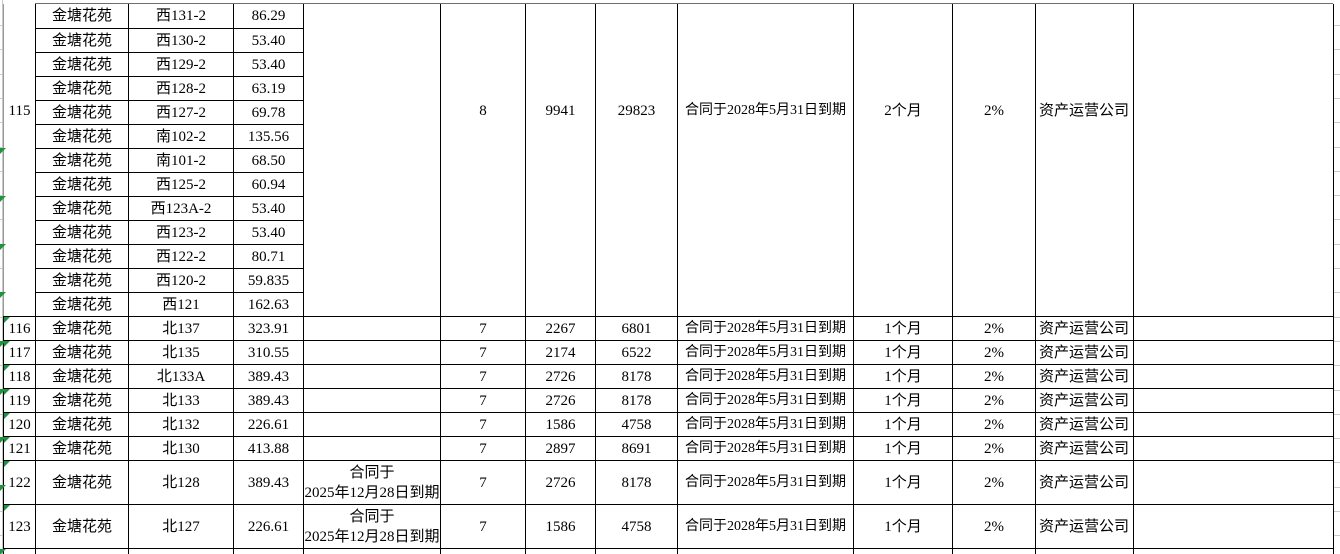 This screenshot has height=554, width=1340. Describe the element at coordinates (181, 208) in the screenshot. I see `unit-cell: 西123A-2` at that location.